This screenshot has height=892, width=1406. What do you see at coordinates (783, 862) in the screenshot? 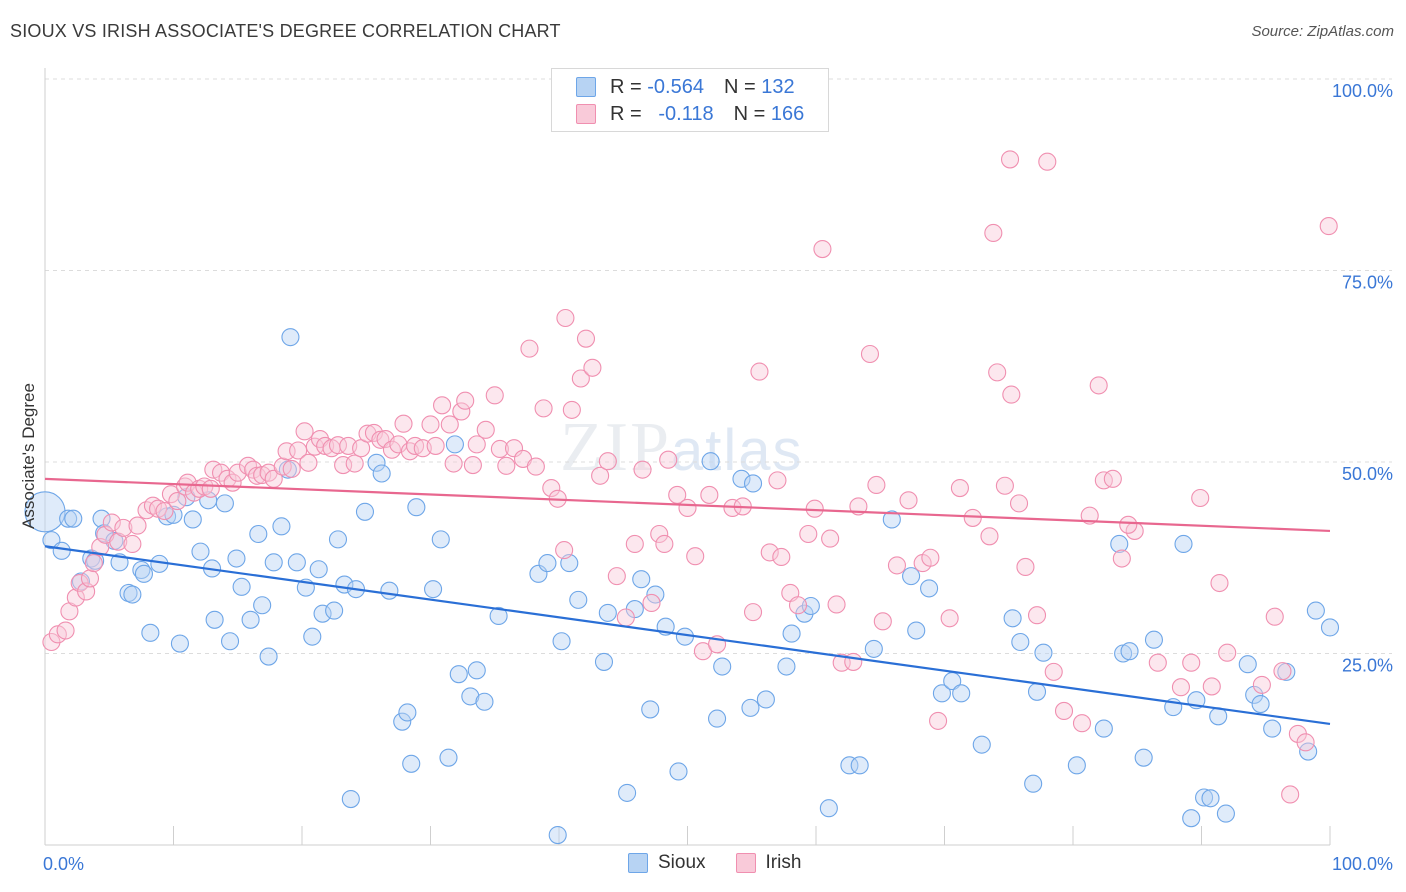
I see `legend-irish-label: Irish` at bounding box center [783, 862].